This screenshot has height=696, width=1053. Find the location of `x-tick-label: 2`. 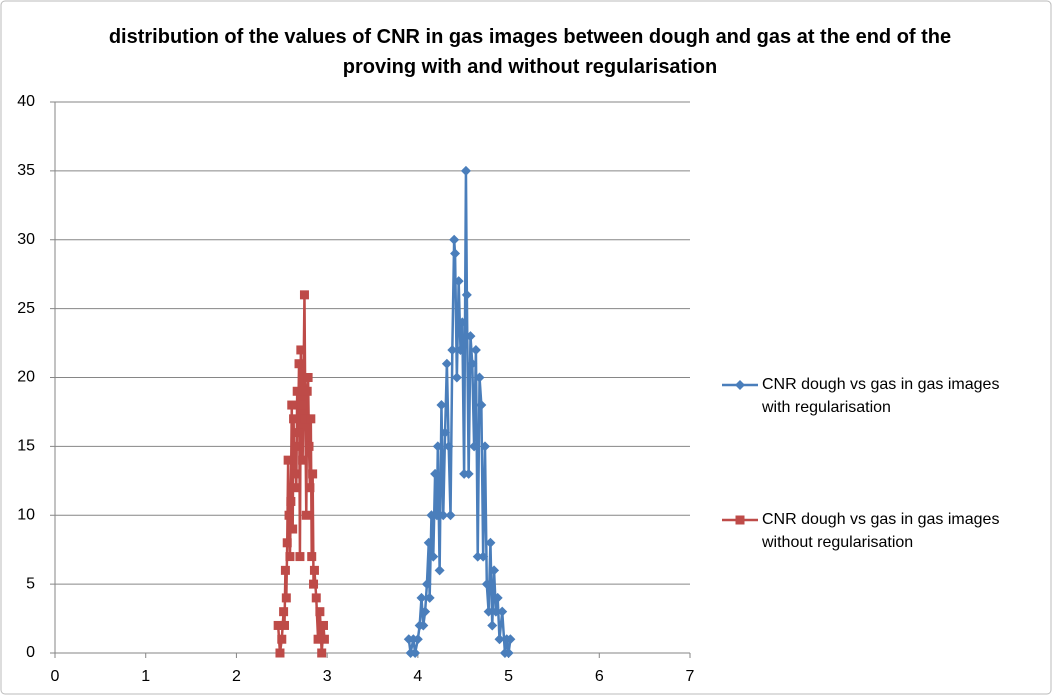

x-tick-label: 2 is located at coordinates (236, 676).